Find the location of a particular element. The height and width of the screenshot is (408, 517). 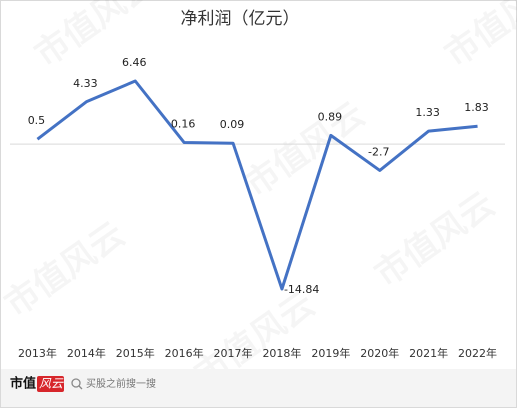

data-label: 1.83 is located at coordinates (476, 107).